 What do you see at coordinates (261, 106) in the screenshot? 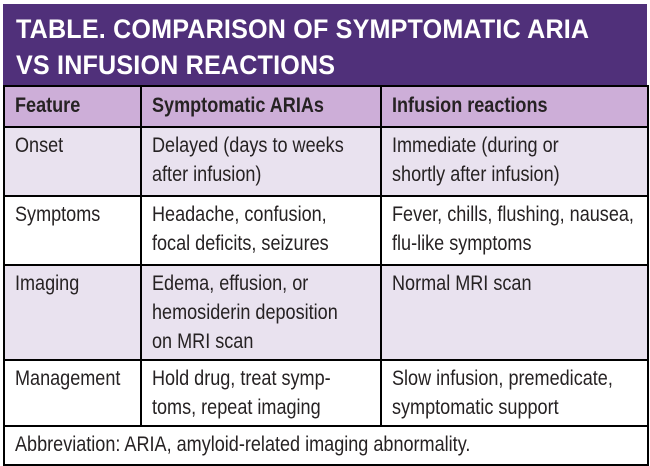
I see `header-symptomatic-arias: Symptomatic ARIAs` at bounding box center [261, 106].